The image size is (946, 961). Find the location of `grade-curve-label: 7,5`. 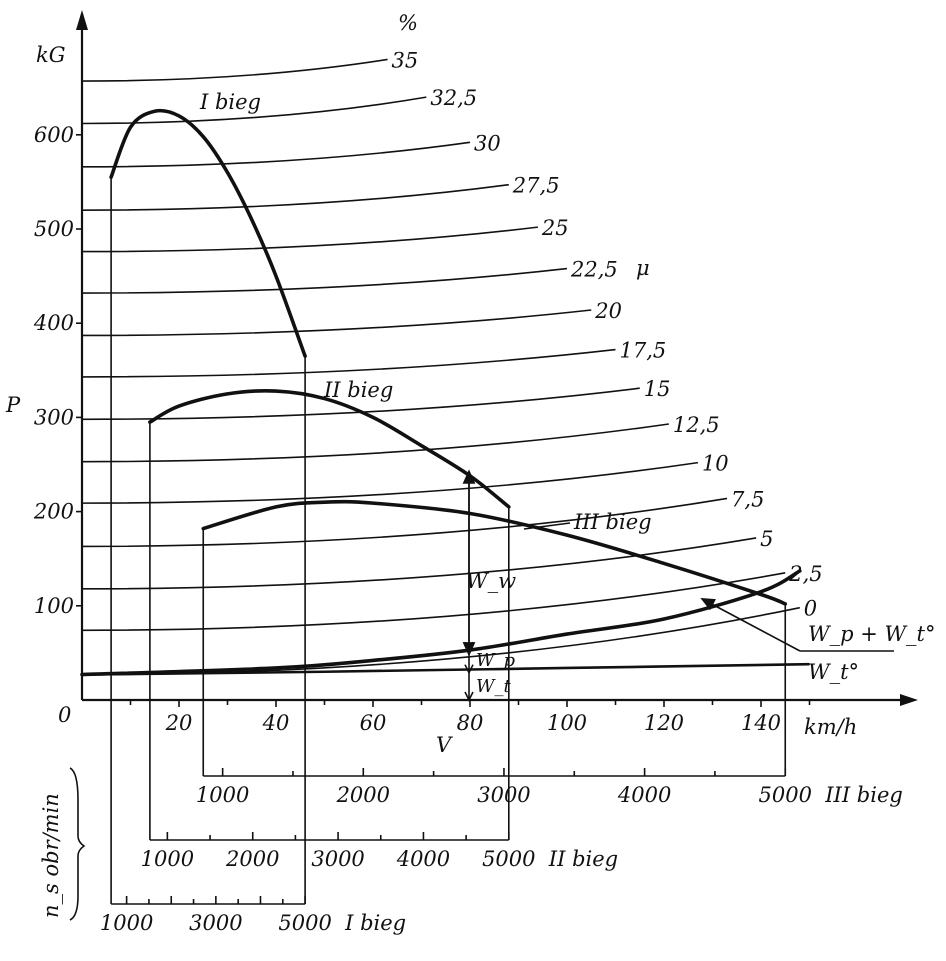

grade-curve-label: 7,5 is located at coordinates (747, 499).